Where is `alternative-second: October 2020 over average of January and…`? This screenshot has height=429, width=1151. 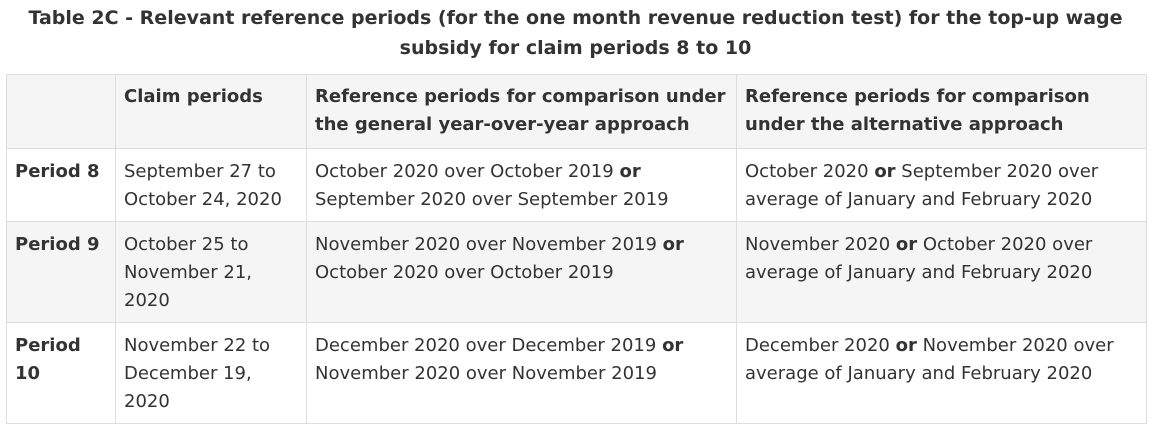 alternative-second: October 2020 over average of January and… is located at coordinates (919, 258).